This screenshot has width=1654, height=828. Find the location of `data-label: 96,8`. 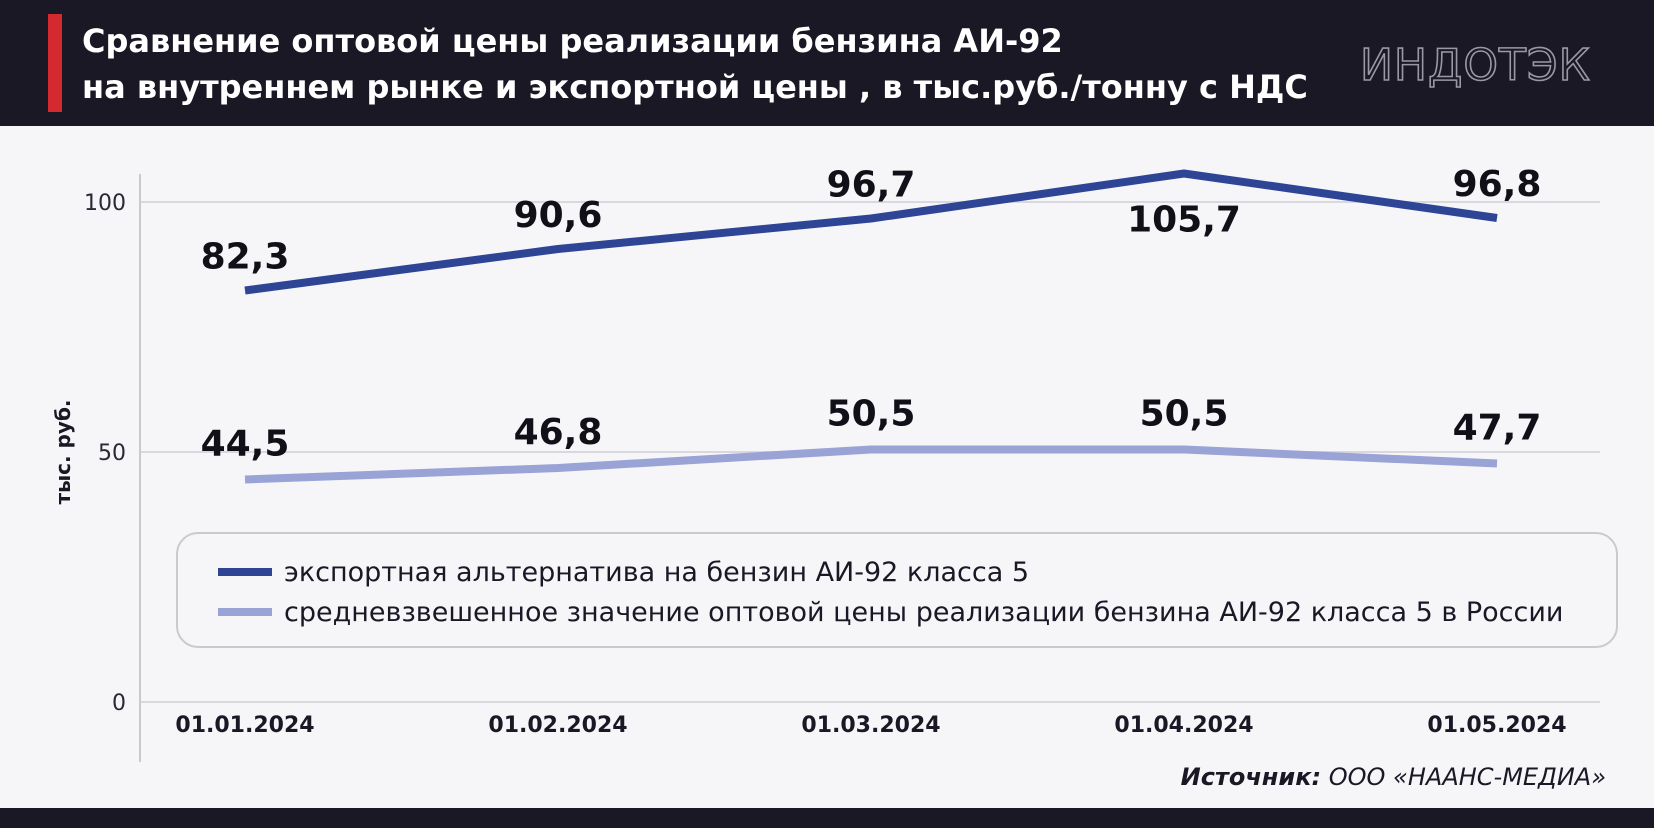

data-label: 96,8 is located at coordinates (1497, 184).